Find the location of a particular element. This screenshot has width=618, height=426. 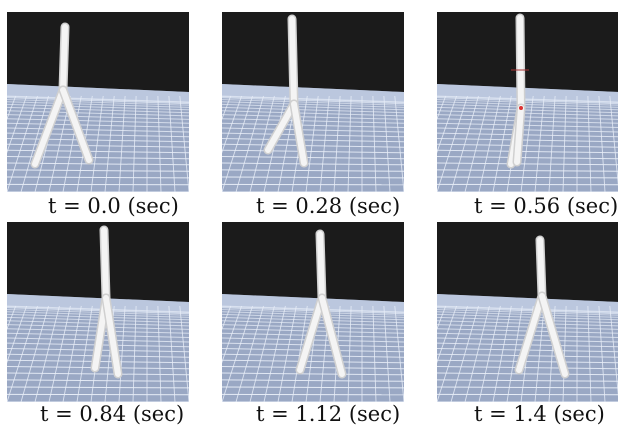

frame-caption: t = 0.56 (sec) is located at coordinates (546, 206).